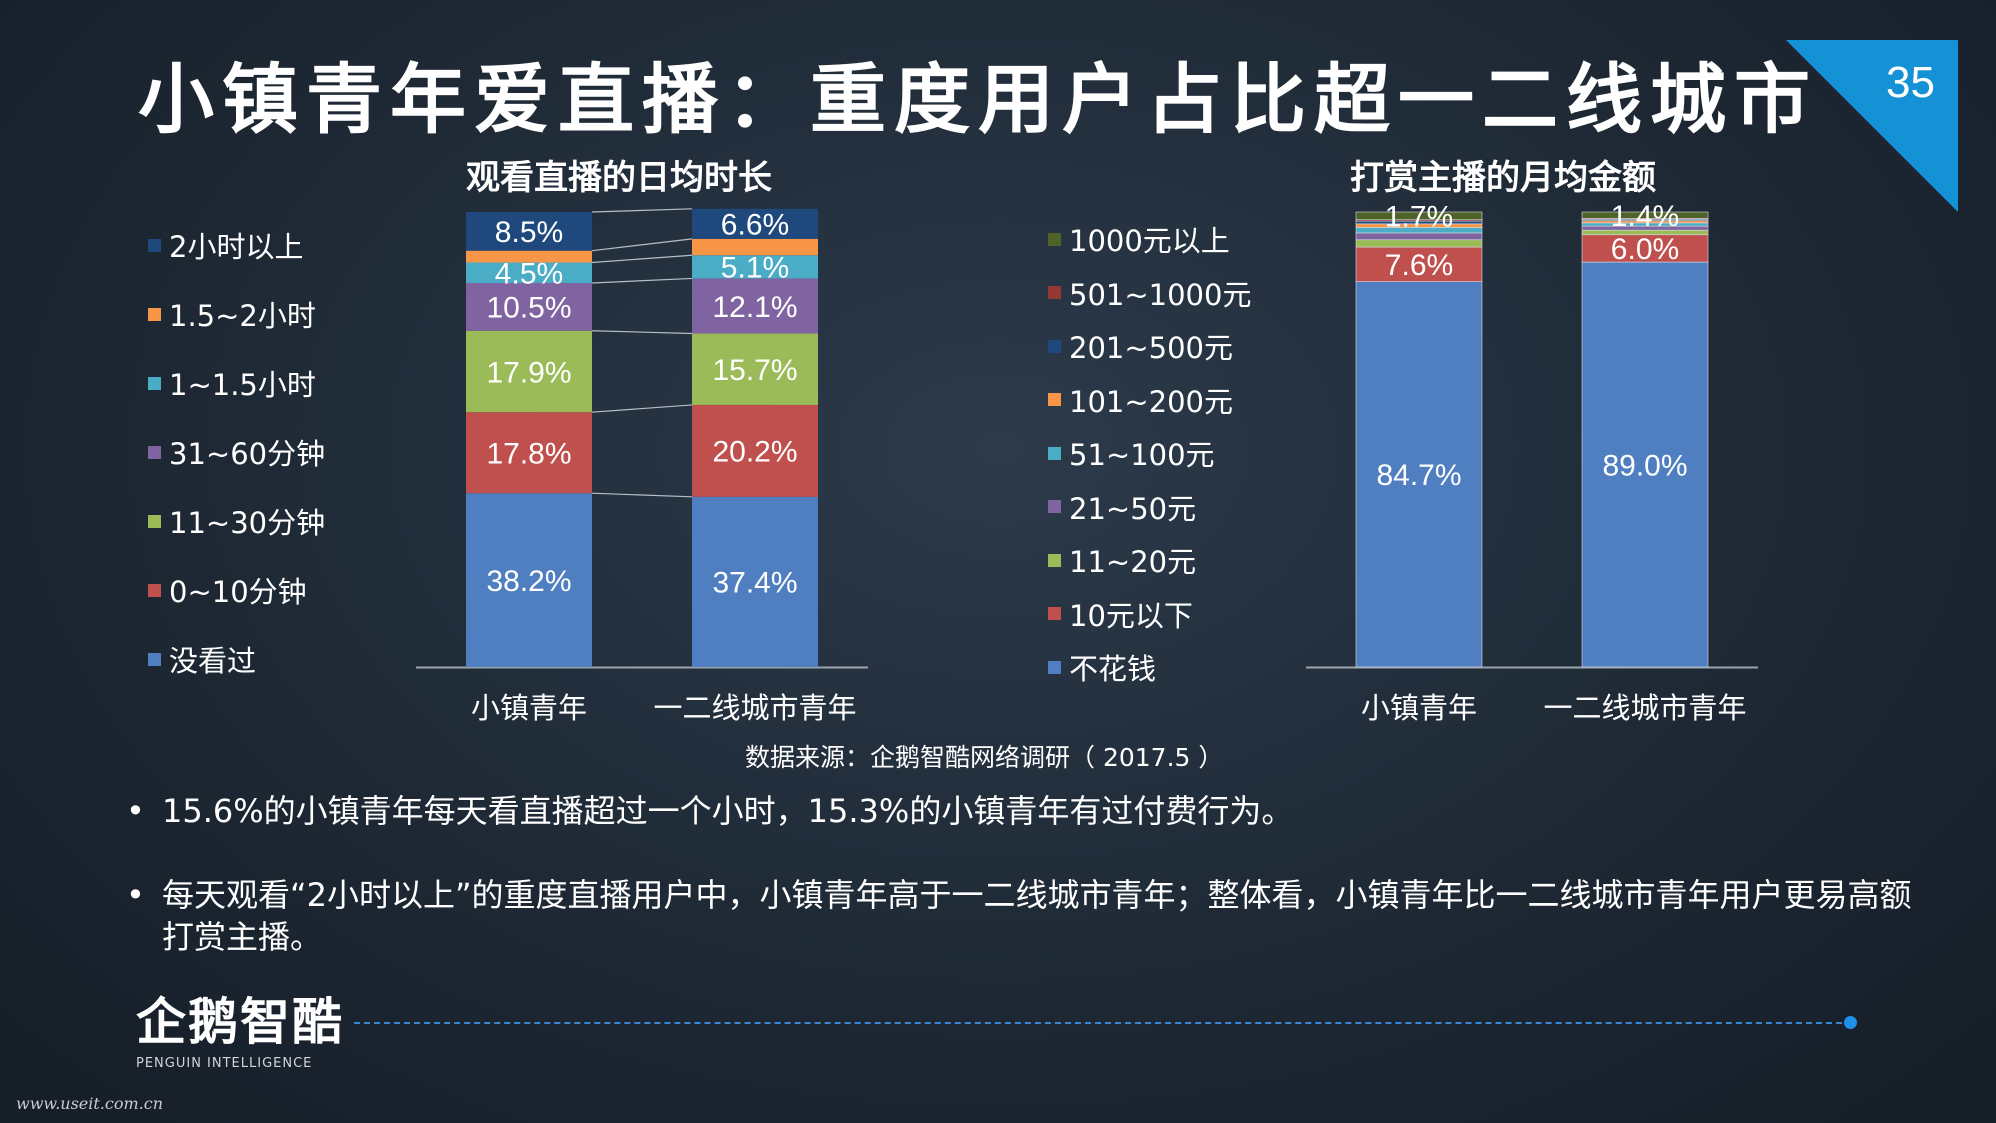 The width and height of the screenshot is (1996, 1123). I want to click on bullet-text: 15.6%的小镇青年每天看直播超过一个小时，15.3%的小镇青年有过付费行为。, so click(728, 811).